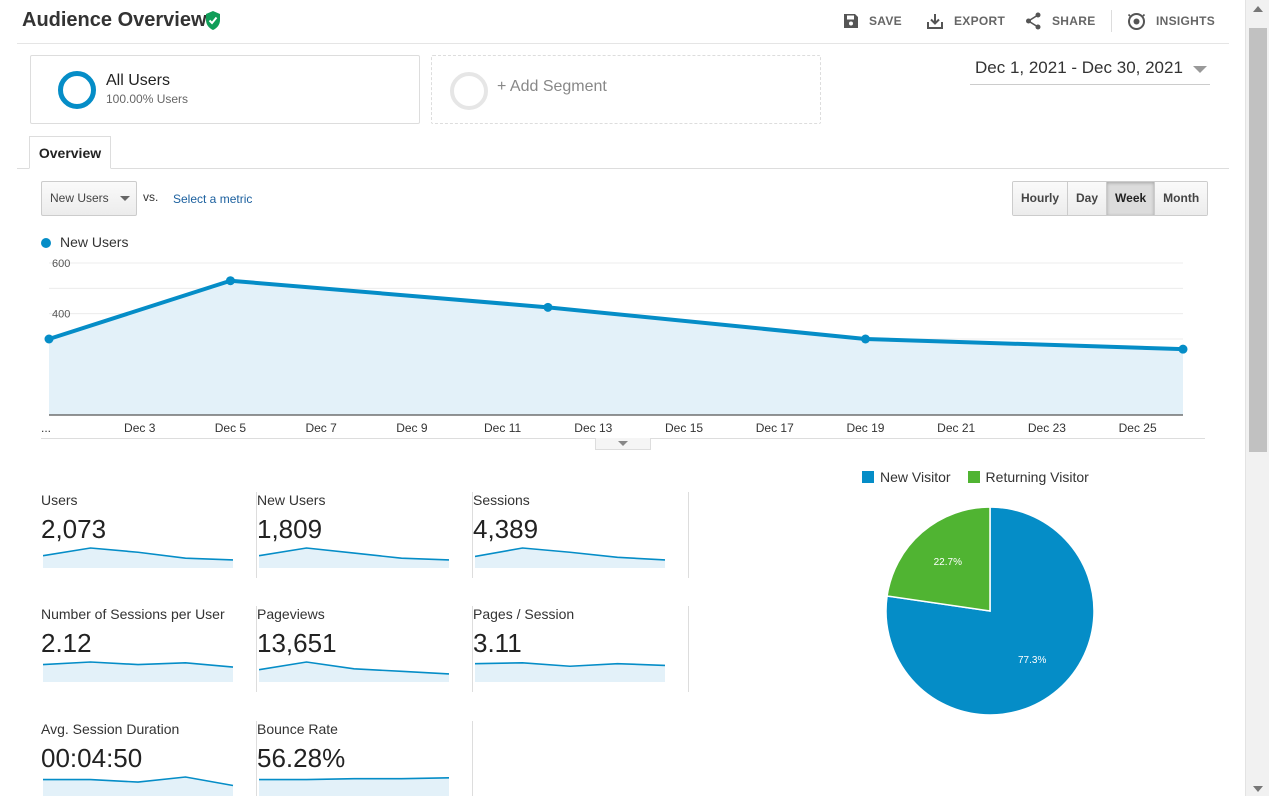 This screenshot has height=796, width=1269. Describe the element at coordinates (1088, 198) in the screenshot. I see `granularity-day: Day` at that location.